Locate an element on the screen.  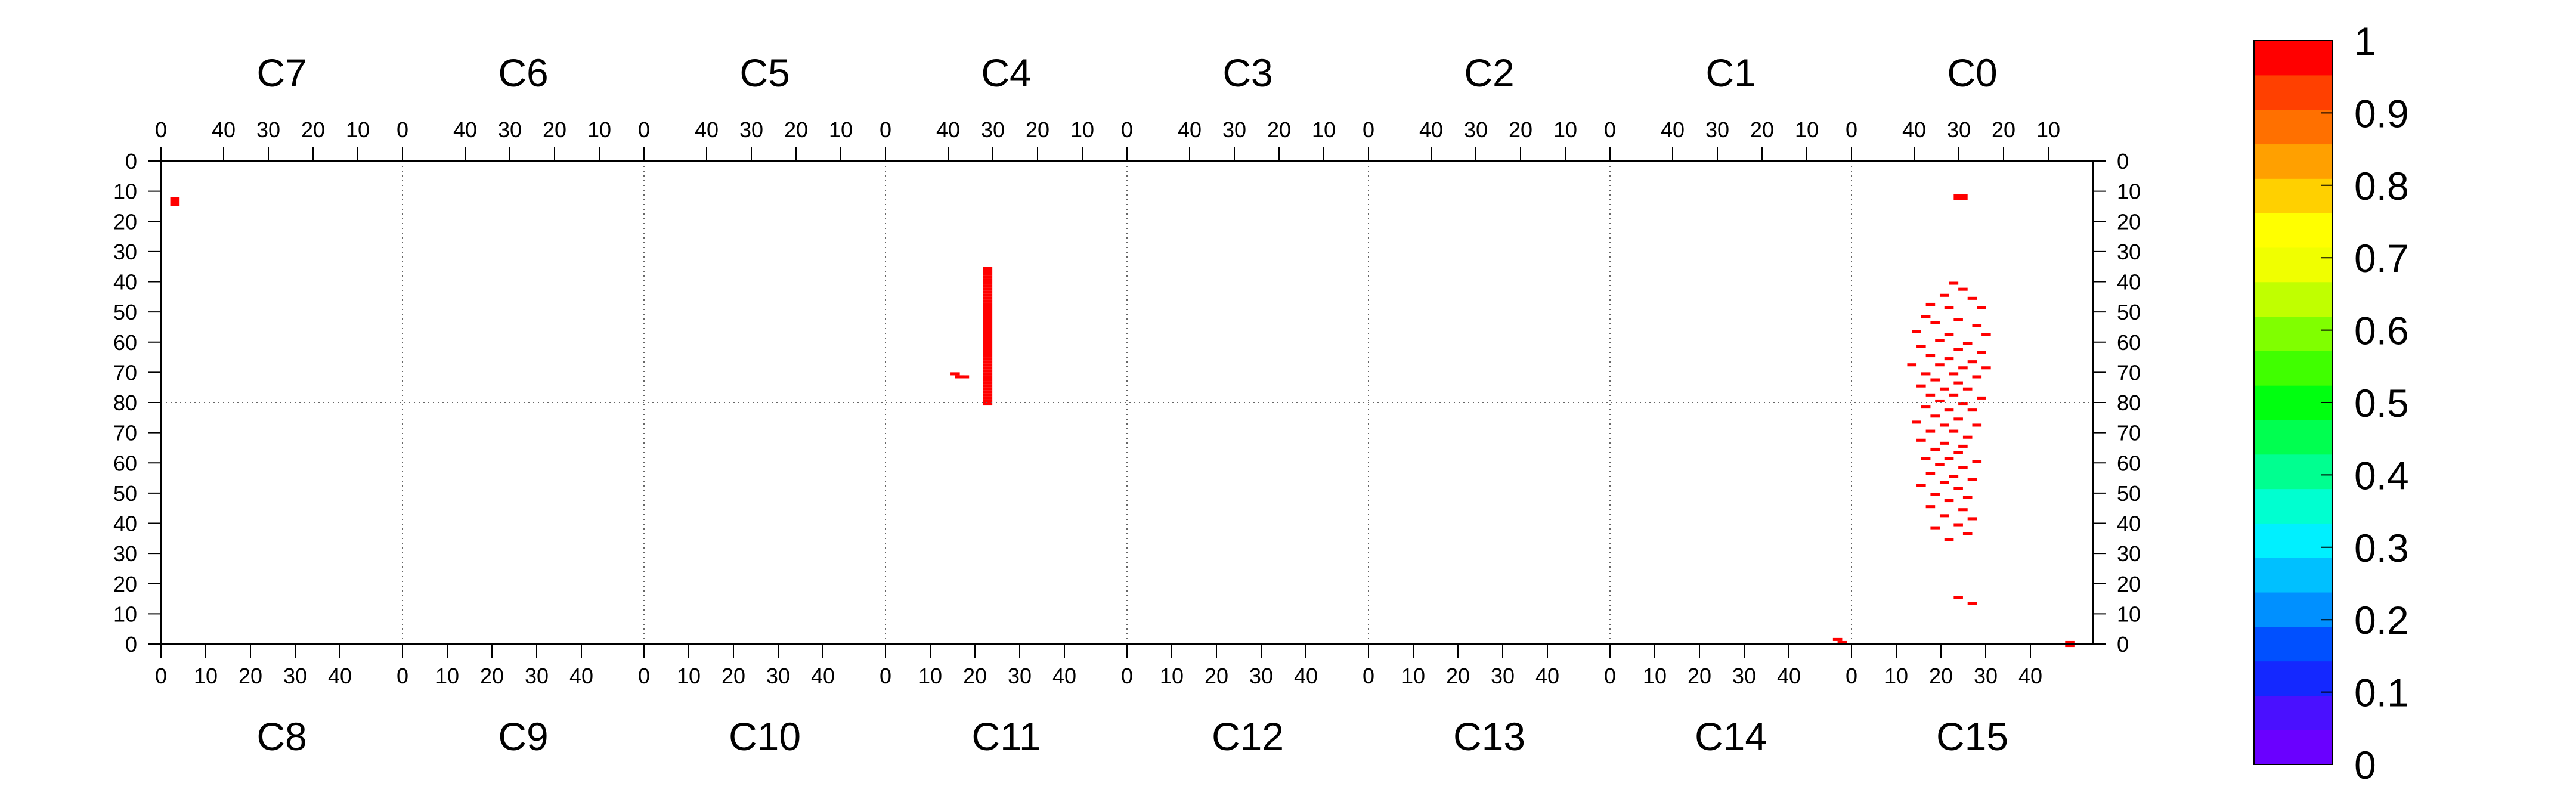
colorbar-tick-label: 0.7 is located at coordinates (2381, 258).